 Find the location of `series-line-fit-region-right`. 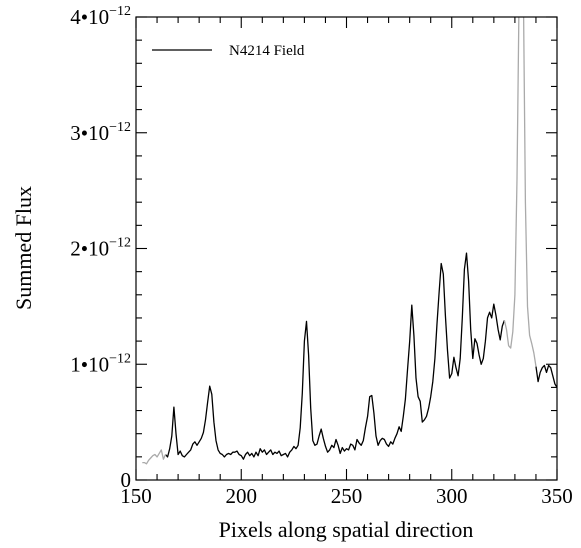

series-line-fit-region-right is located at coordinates (546, 376).